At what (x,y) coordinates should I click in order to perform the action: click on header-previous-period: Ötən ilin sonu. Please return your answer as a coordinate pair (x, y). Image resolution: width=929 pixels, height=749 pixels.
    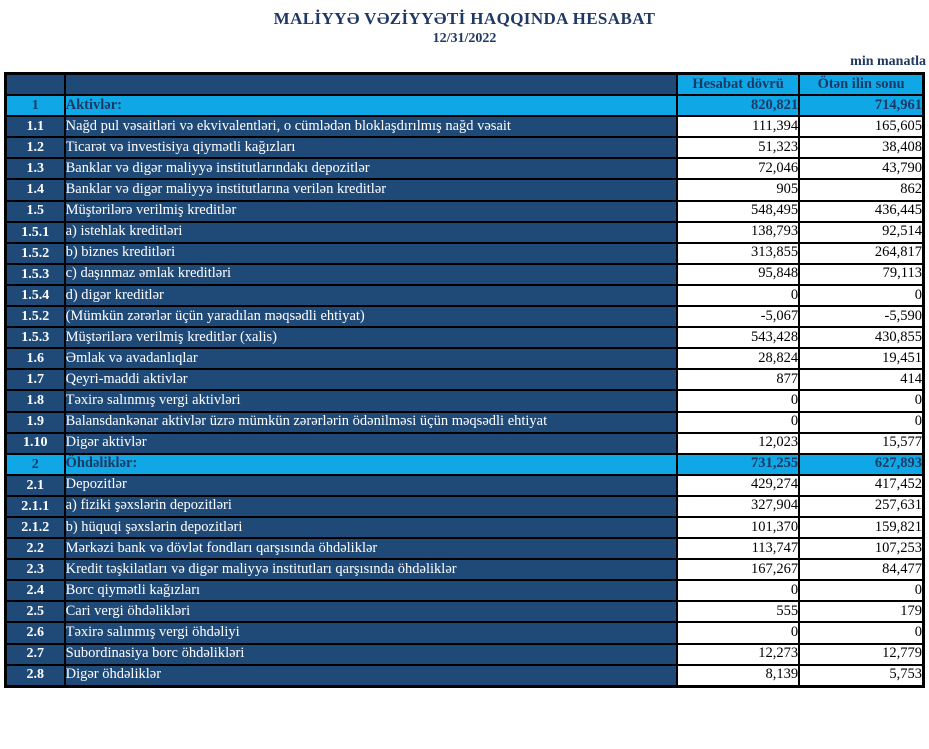
    Looking at the image, I should click on (861, 84).